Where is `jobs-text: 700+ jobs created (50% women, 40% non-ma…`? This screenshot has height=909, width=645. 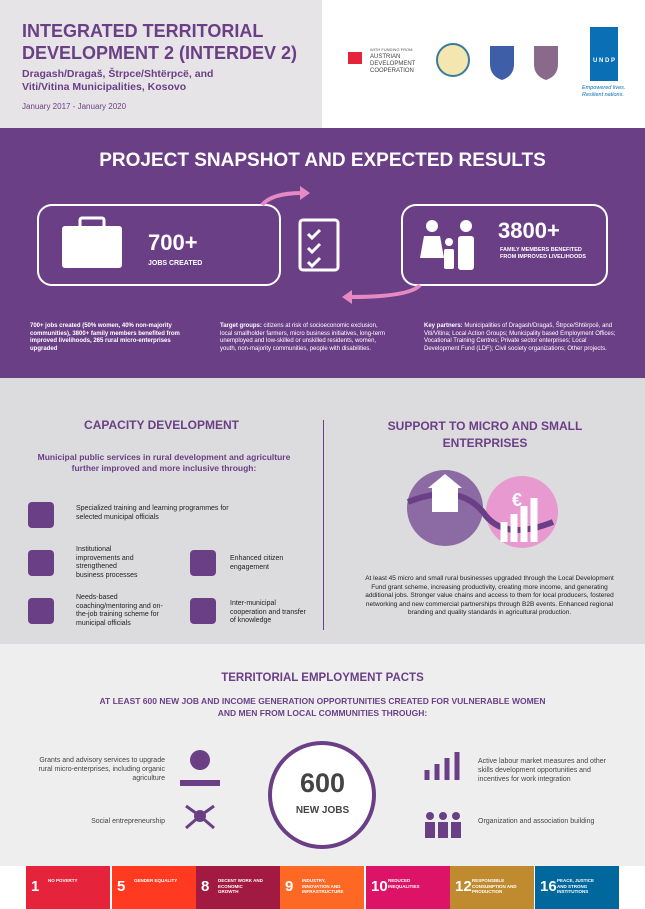
jobs-text: 700+ jobs created (50% women, 40% non-ma… is located at coordinates (105, 337).